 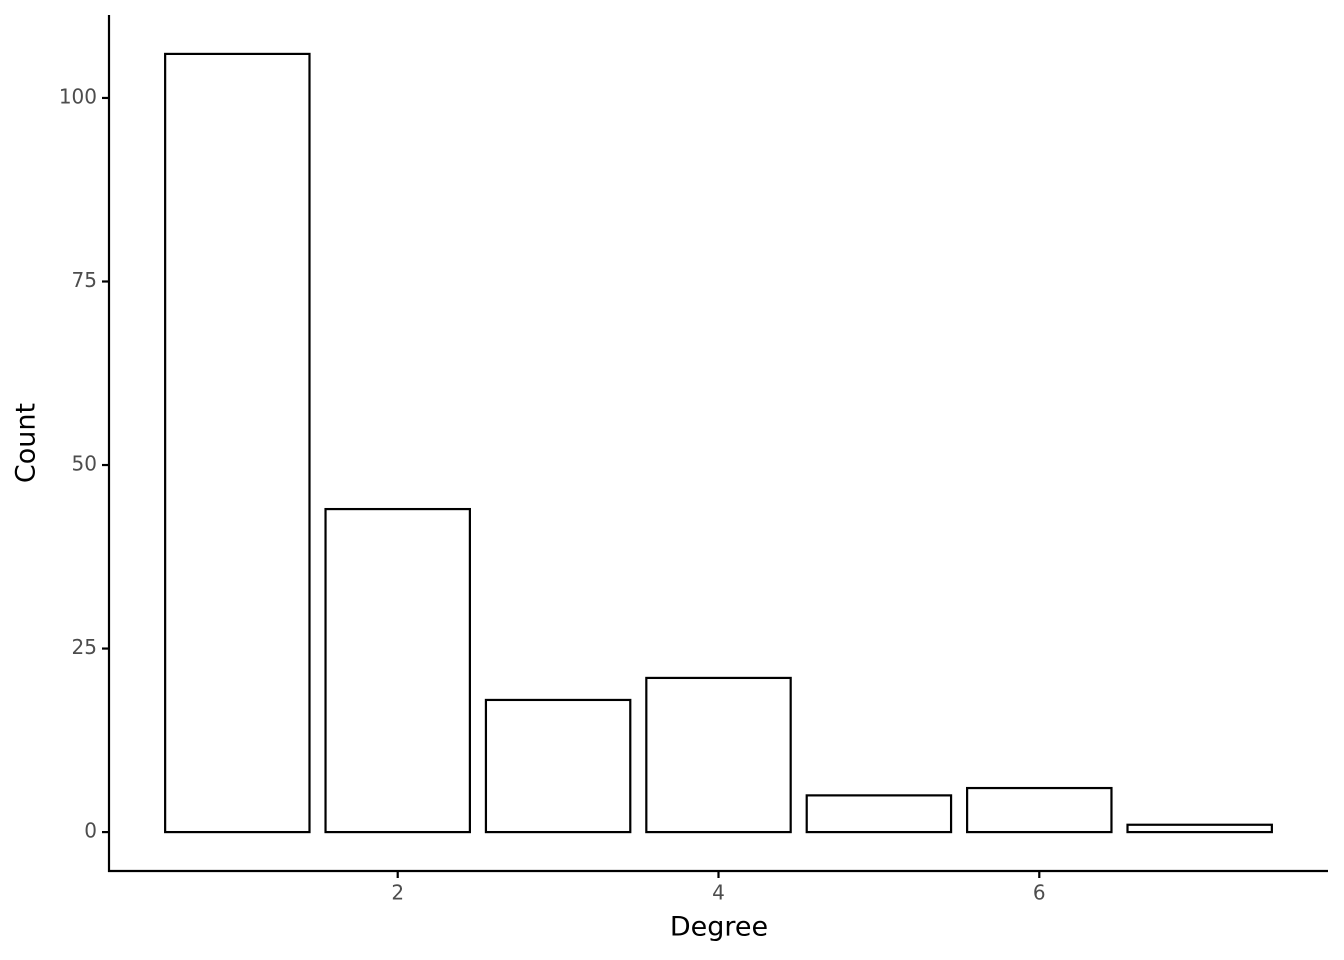 I want to click on x-axis-title: Degree, so click(x=719, y=927).